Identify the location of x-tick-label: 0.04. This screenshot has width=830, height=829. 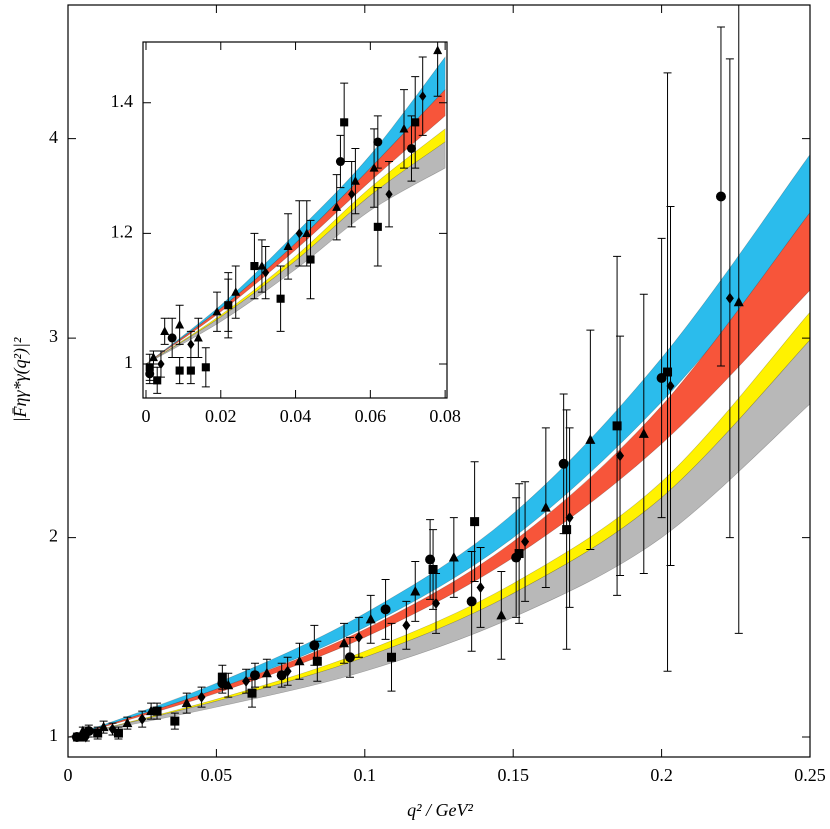
(296, 416).